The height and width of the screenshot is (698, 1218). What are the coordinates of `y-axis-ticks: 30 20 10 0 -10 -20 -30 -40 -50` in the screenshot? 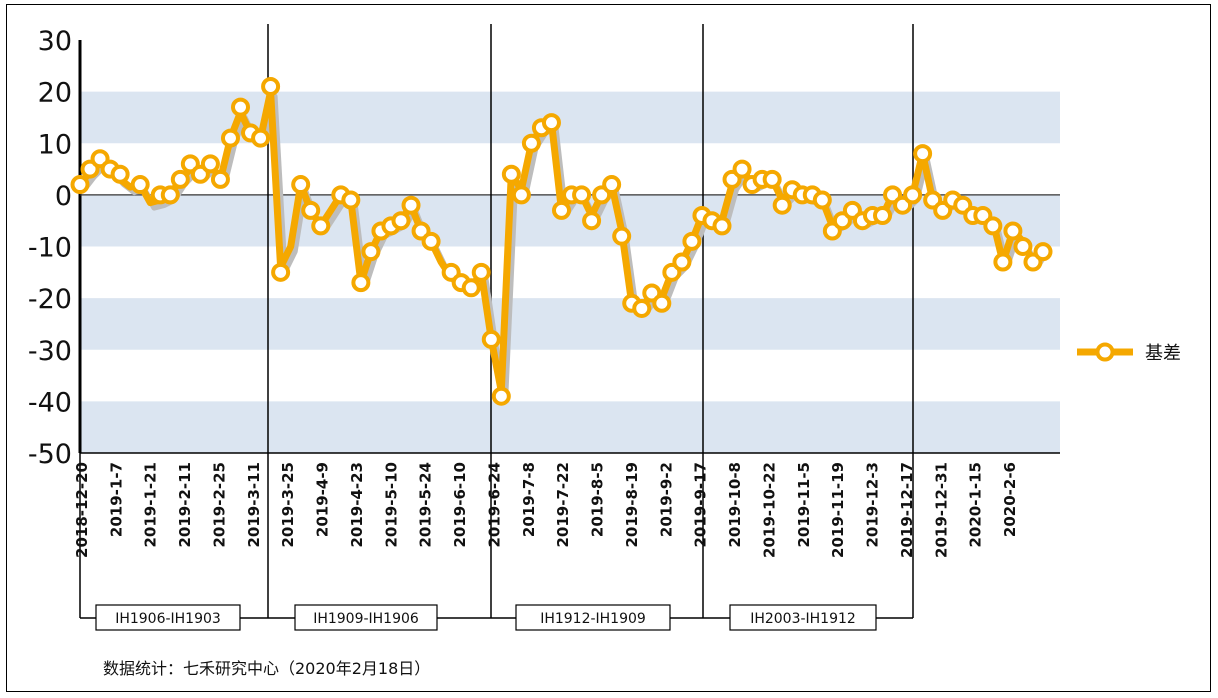 It's located at (50, 248).